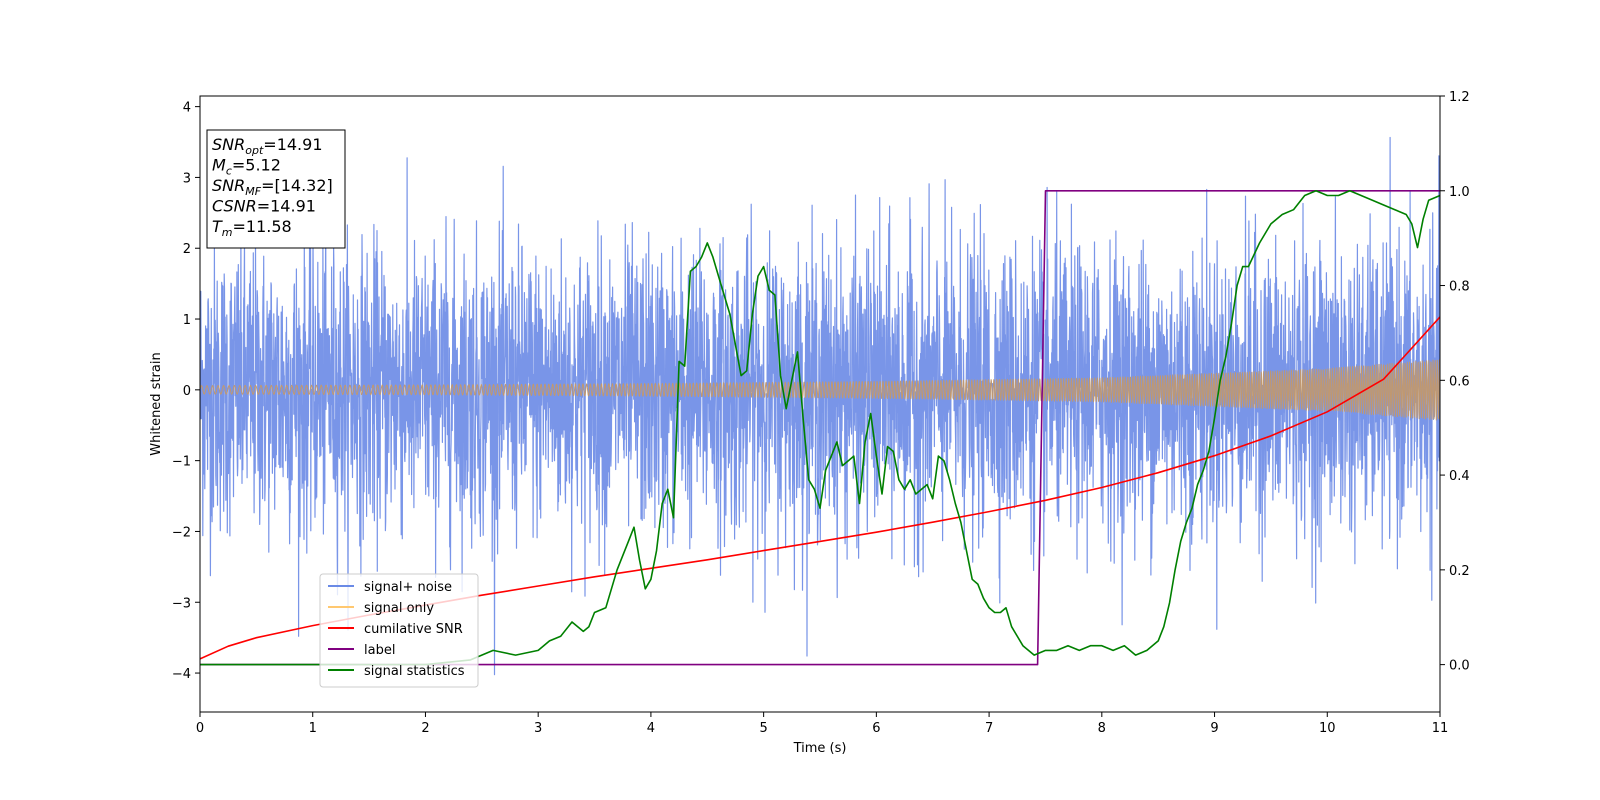  Describe the element at coordinates (413, 629) in the screenshot. I see `legend-entry-label: cumilative SNR` at that location.